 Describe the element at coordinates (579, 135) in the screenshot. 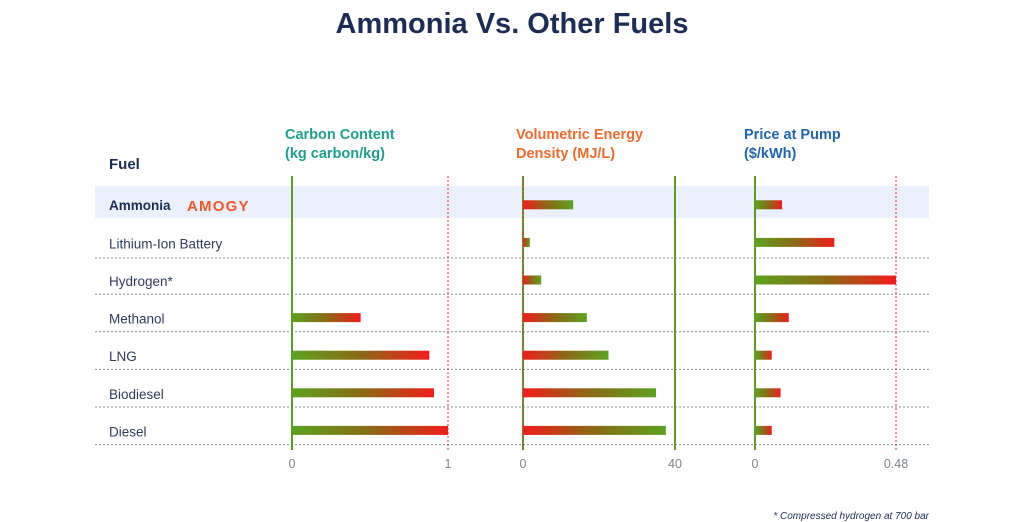

I see `panel-title: Volumetric Energy` at that location.